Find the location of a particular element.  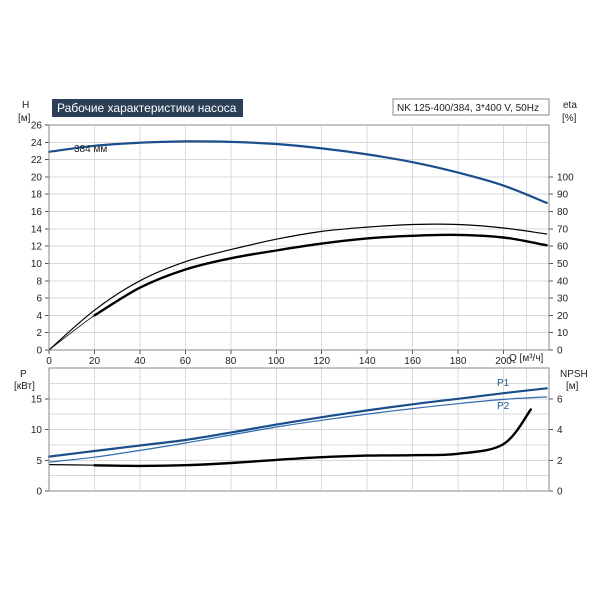

x-tick-label: 180 is located at coordinates (458, 361).